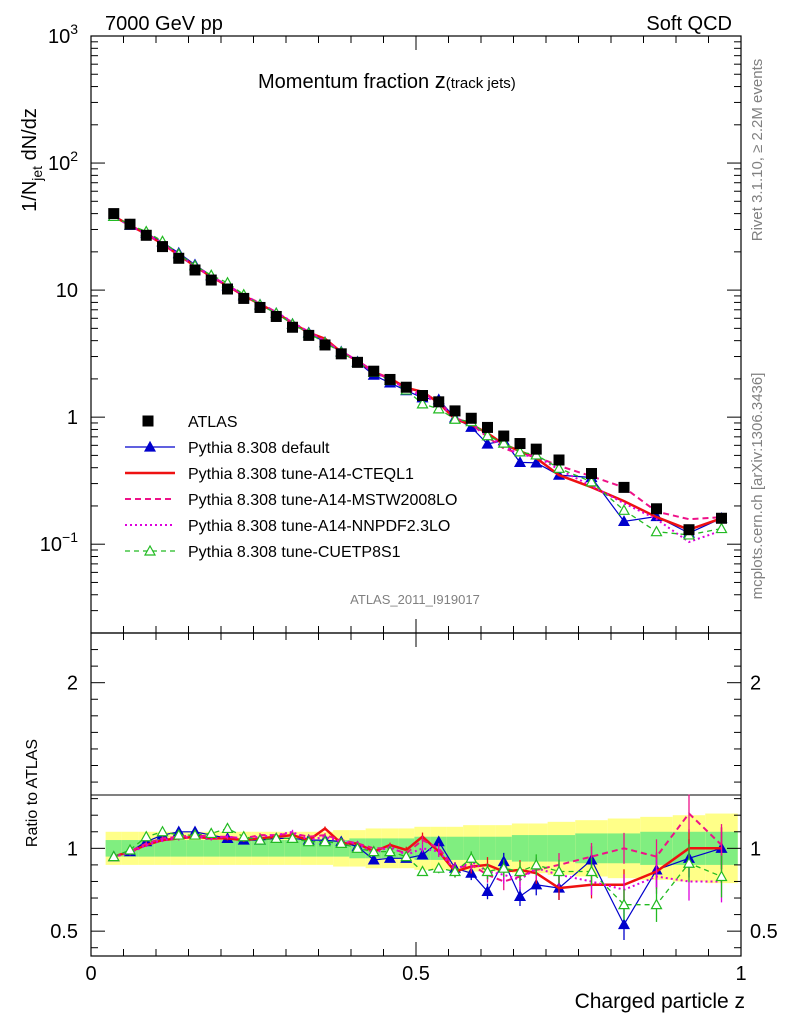  Describe the element at coordinates (755, 684) in the screenshot. I see `ratio-tick-label-right: 2` at that location.